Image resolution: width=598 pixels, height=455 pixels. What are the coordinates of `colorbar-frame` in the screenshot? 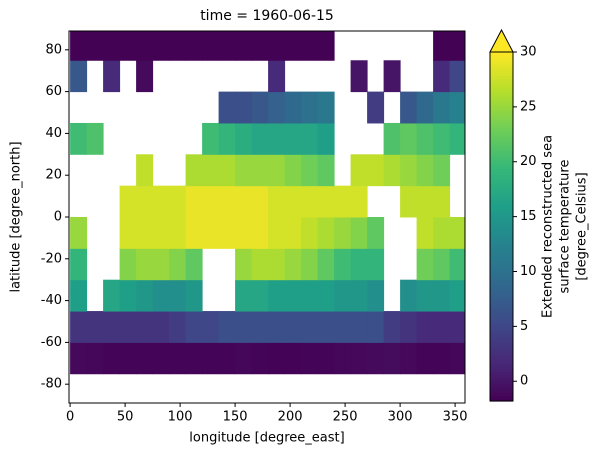 It's located at (501, 226).